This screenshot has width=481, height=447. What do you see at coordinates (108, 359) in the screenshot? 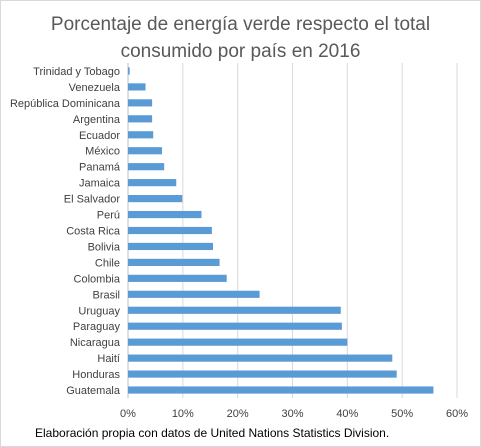
I see `category-label: Haití` at bounding box center [108, 359].